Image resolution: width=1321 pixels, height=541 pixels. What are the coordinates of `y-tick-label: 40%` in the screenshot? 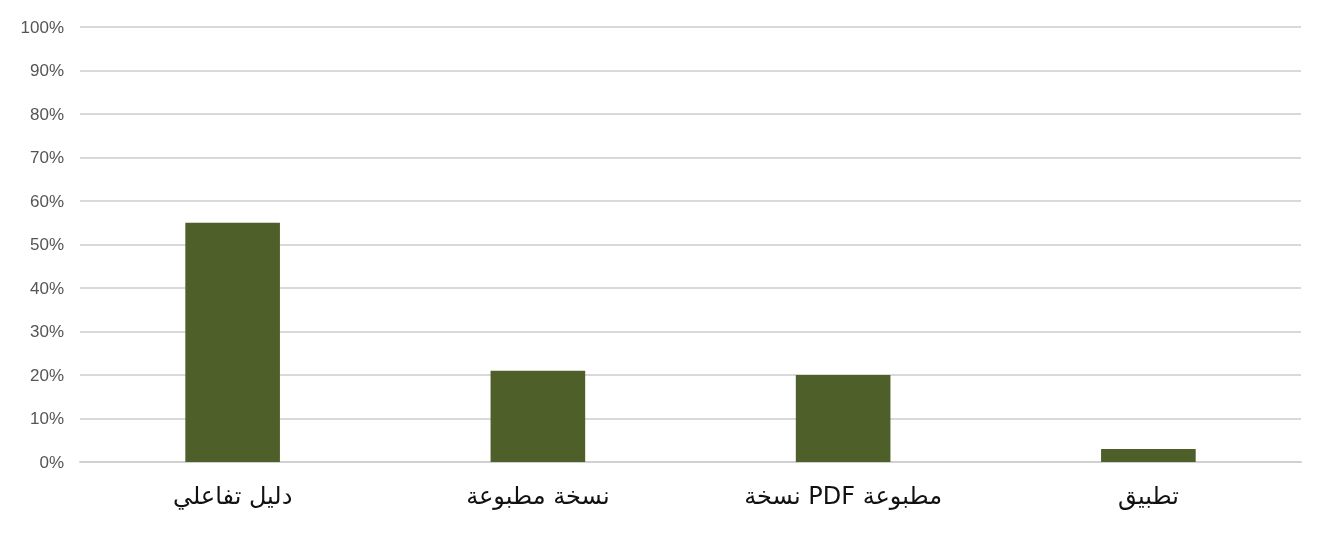 It's located at (46, 288).